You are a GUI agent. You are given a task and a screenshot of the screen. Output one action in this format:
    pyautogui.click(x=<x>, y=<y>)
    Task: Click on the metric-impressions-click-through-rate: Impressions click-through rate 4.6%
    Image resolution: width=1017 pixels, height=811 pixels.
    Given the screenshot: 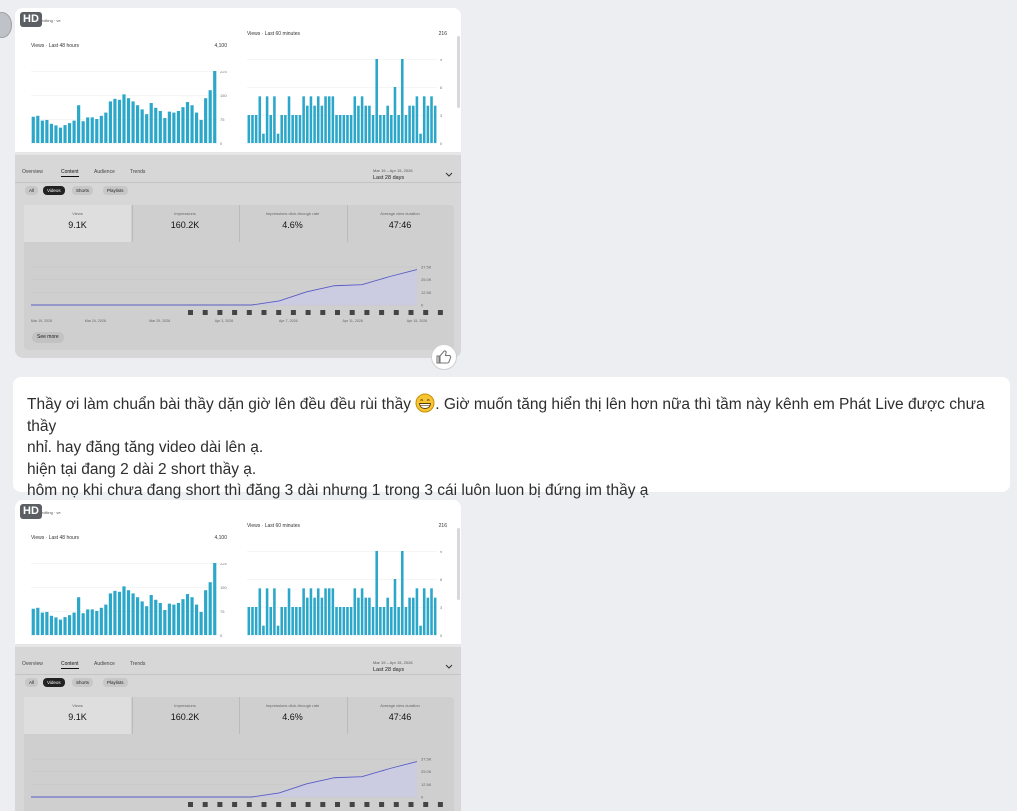 What is the action you would take?
    pyautogui.click(x=292, y=223)
    